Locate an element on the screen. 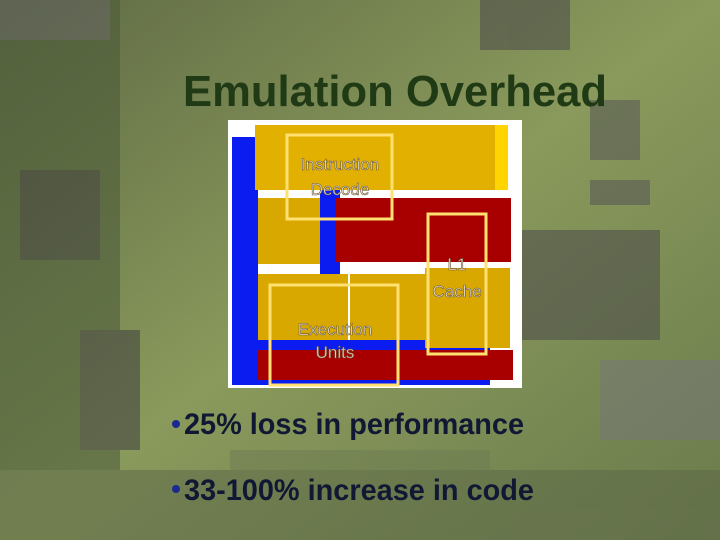 Image resolution: width=720 pixels, height=540 pixels. diagram-label: Decode is located at coordinates (340, 189).